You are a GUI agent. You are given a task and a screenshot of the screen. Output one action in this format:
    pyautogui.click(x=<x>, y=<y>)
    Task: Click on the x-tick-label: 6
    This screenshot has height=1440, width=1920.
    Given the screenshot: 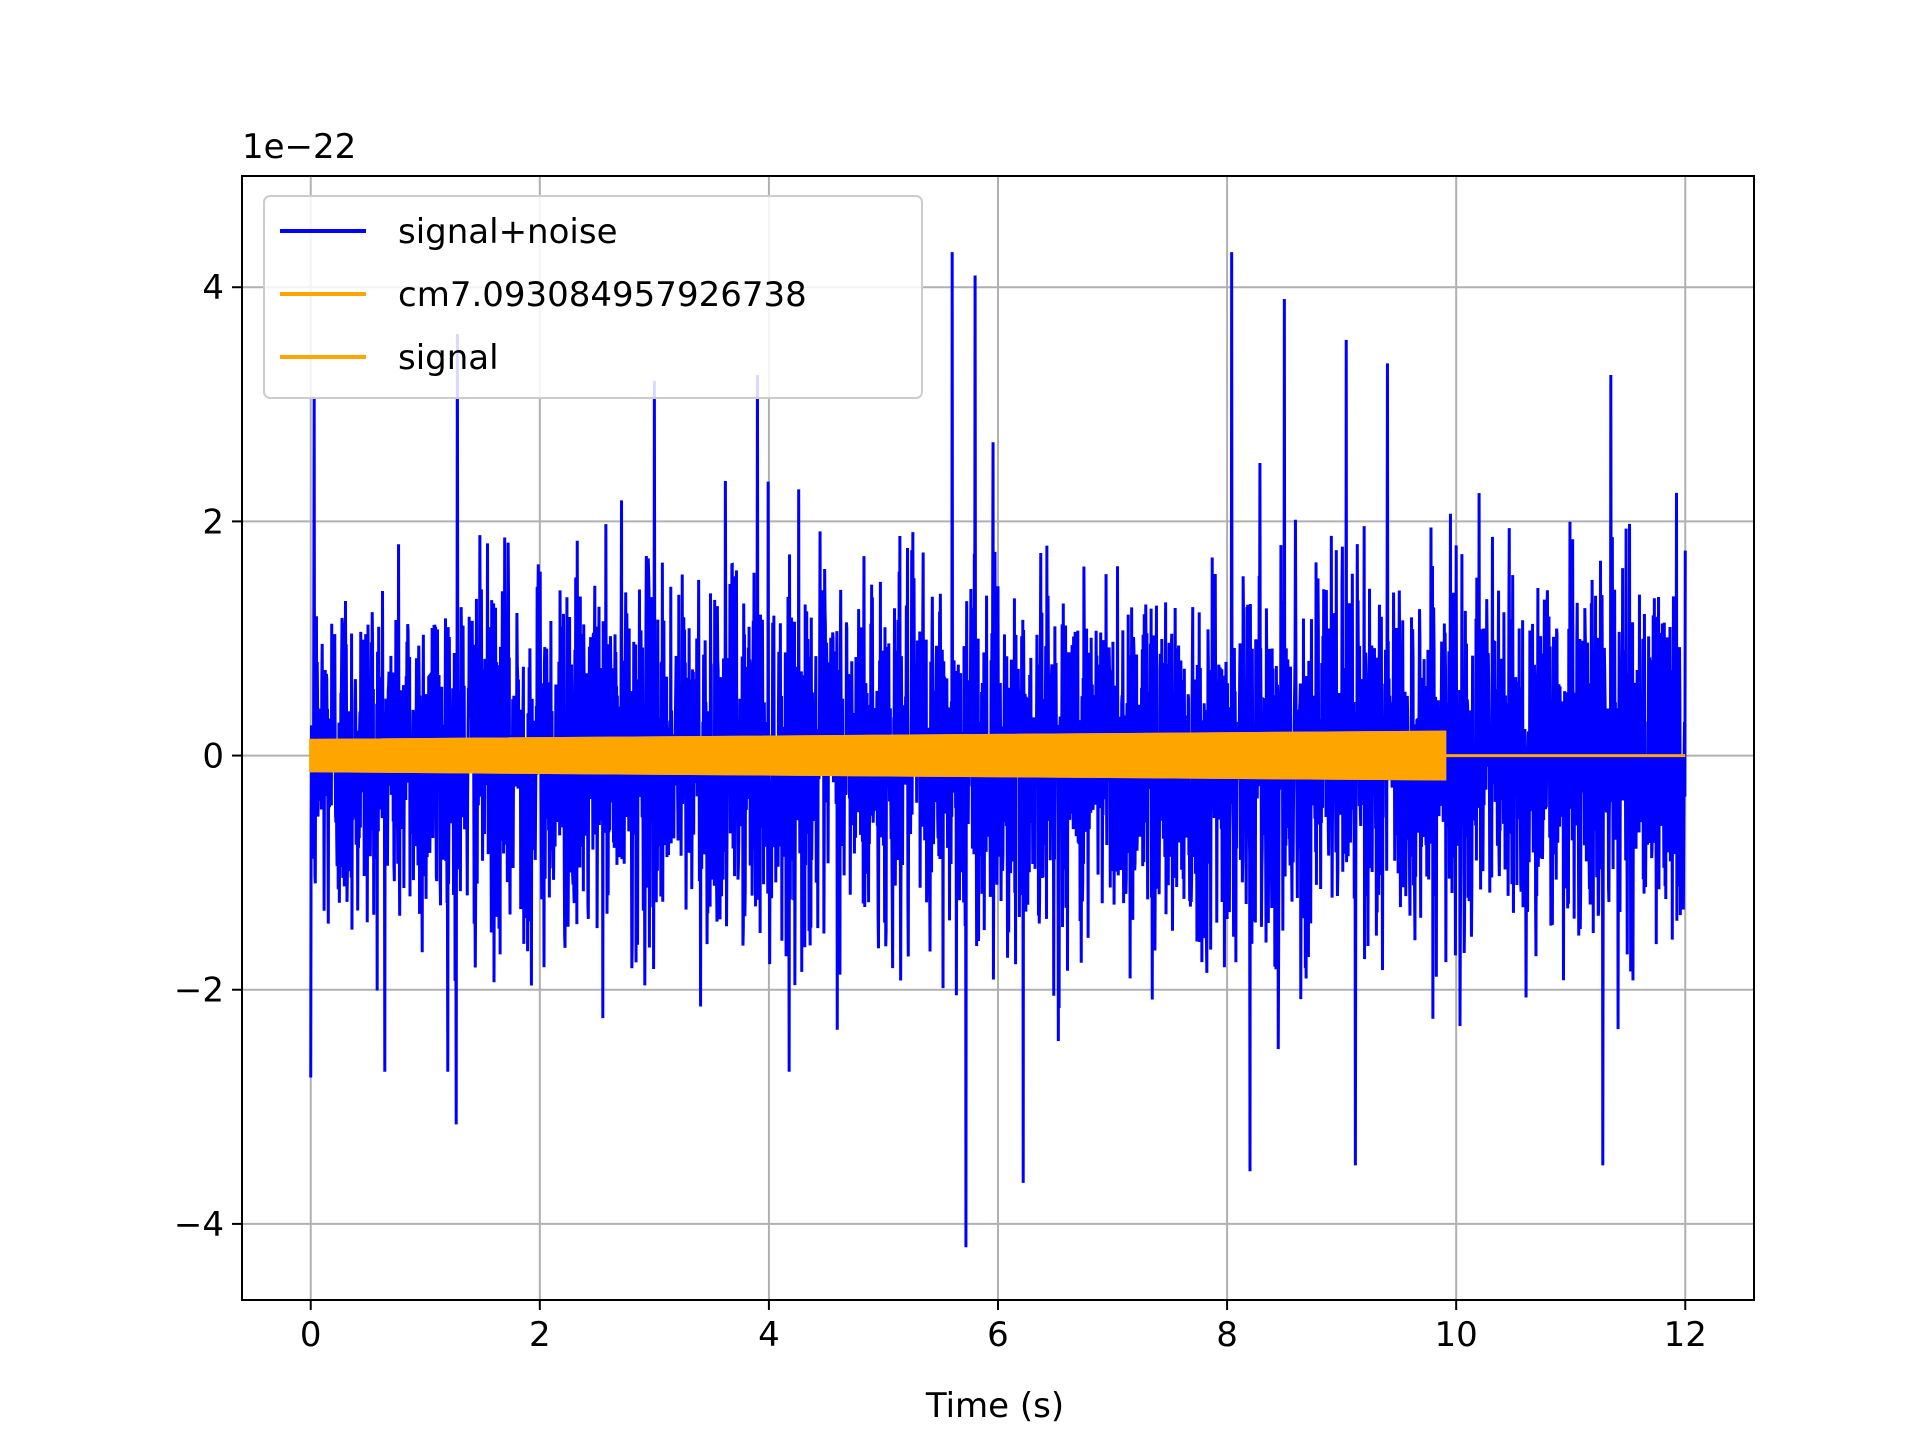 What is the action you would take?
    pyautogui.click(x=998, y=1335)
    